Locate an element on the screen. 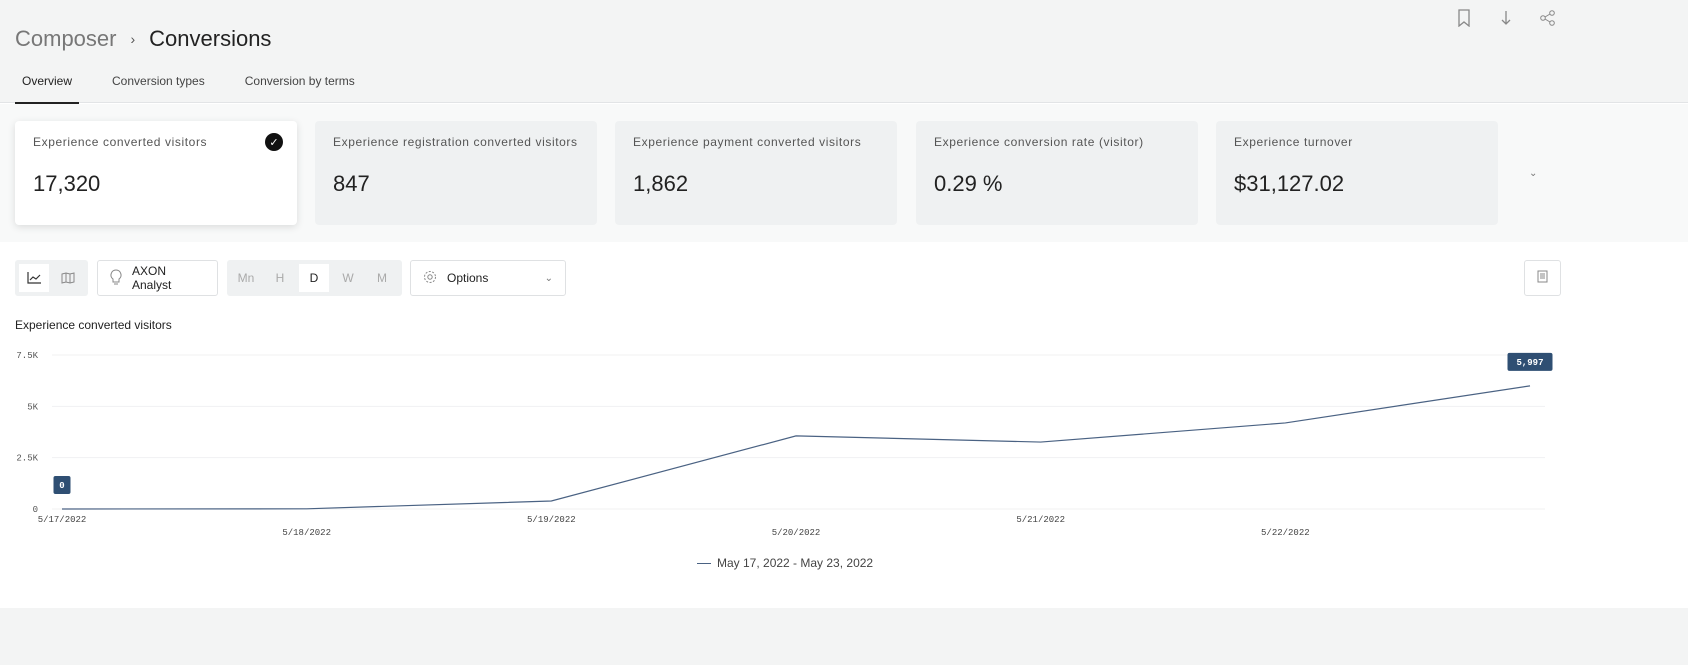  kpi-value: 847 is located at coordinates (351, 183).